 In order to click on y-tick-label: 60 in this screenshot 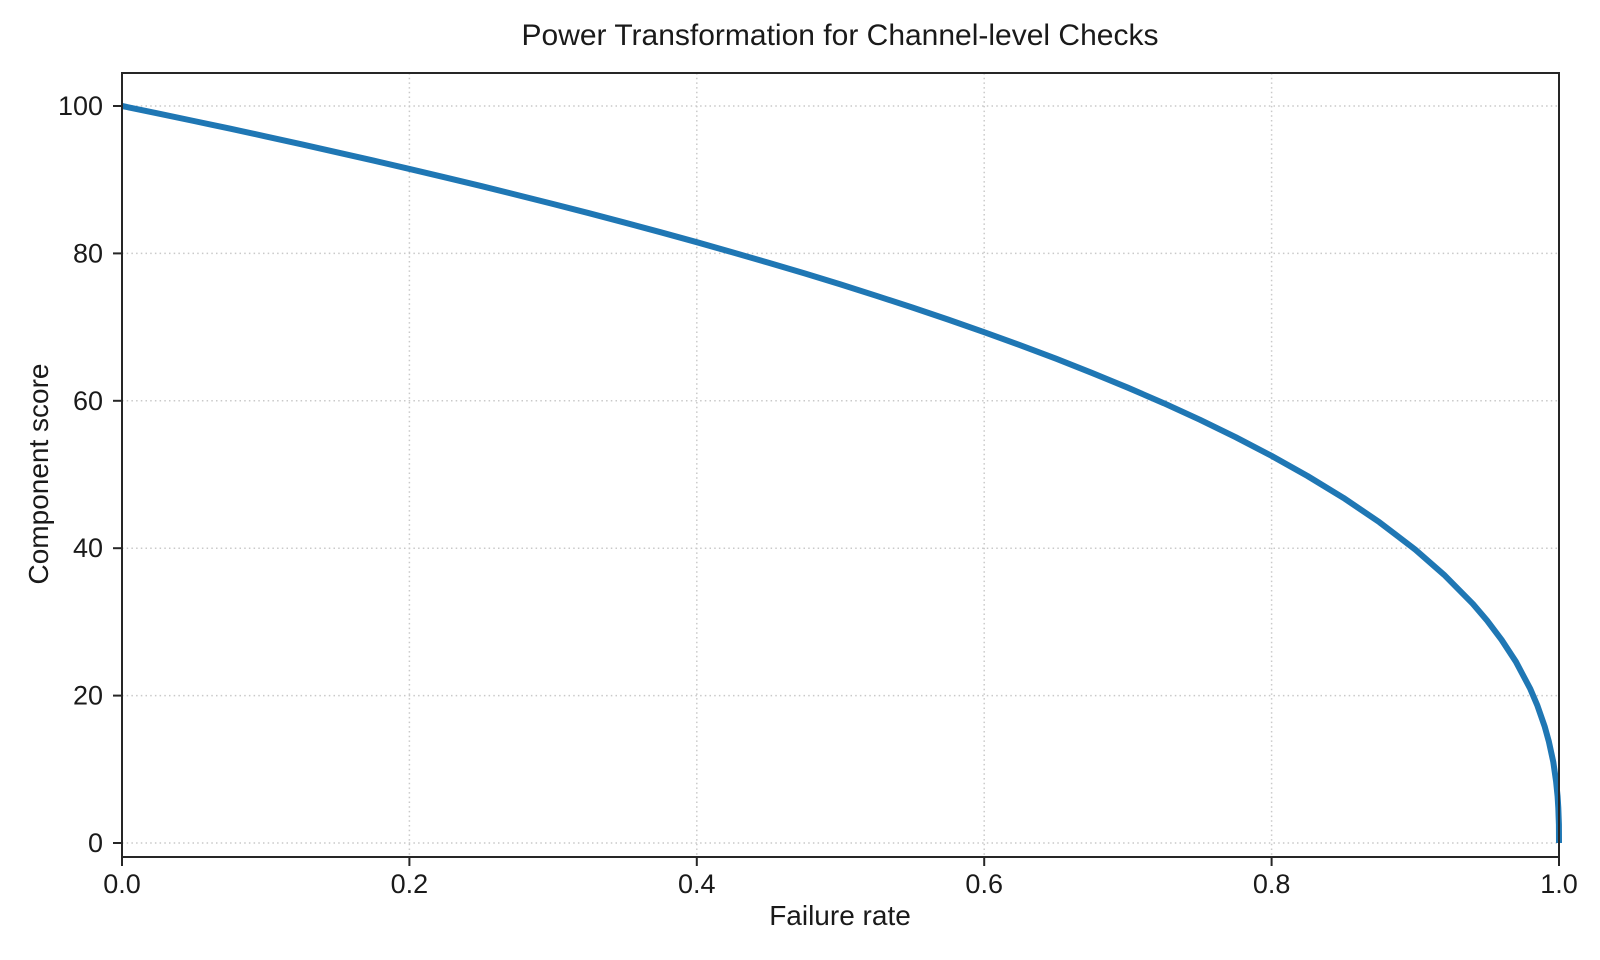, I will do `click(88, 401)`.